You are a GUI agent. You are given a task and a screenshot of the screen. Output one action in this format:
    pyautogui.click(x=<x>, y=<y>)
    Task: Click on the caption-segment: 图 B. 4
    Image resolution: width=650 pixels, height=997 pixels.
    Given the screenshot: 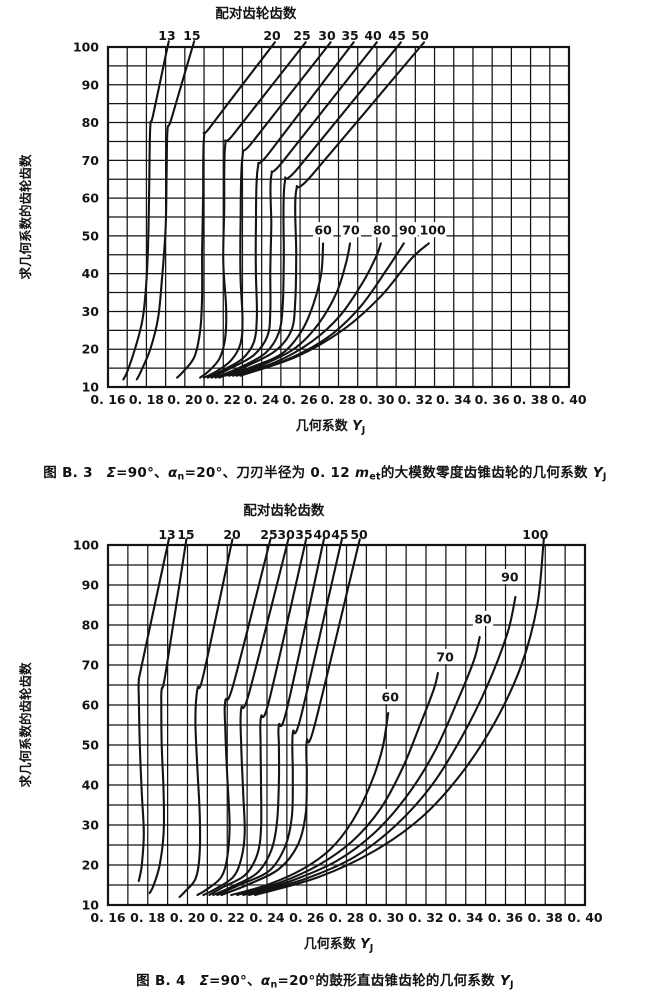 What is the action you would take?
    pyautogui.click(x=168, y=981)
    